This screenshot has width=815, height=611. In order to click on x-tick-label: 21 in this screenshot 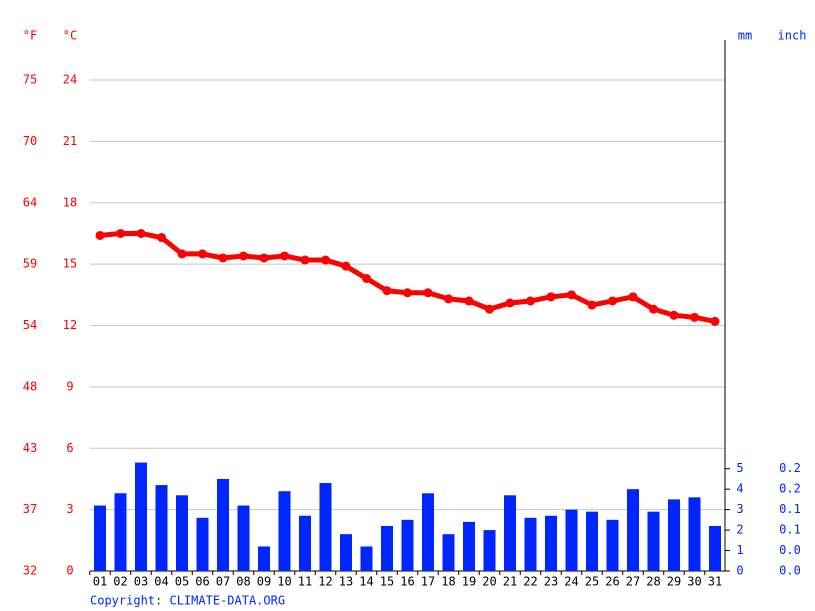, I will do `click(510, 582)`.